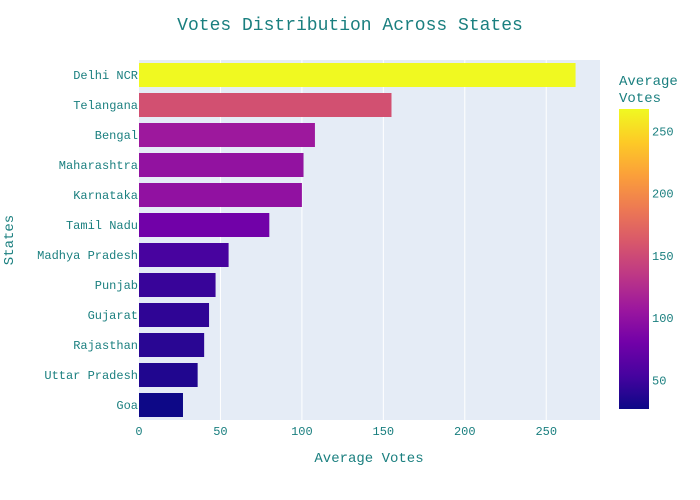  I want to click on colorbar-title-line2: Votes, so click(640, 99).